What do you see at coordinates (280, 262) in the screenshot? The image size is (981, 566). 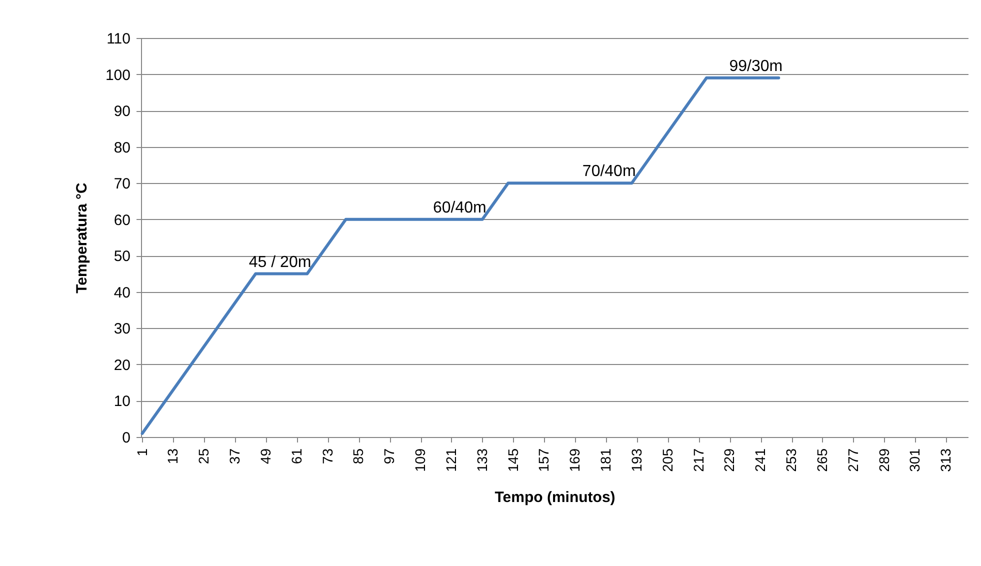 I see `annotation: 45 / 20m` at bounding box center [280, 262].